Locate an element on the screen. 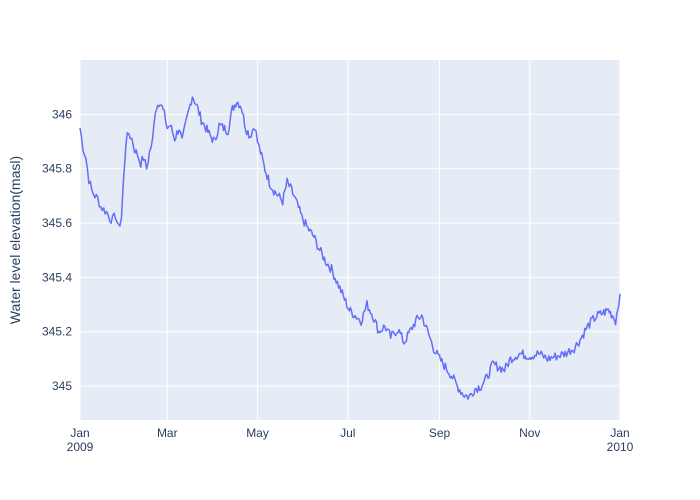 The height and width of the screenshot is (500, 700). x-tick-label: Mar is located at coordinates (167, 433).